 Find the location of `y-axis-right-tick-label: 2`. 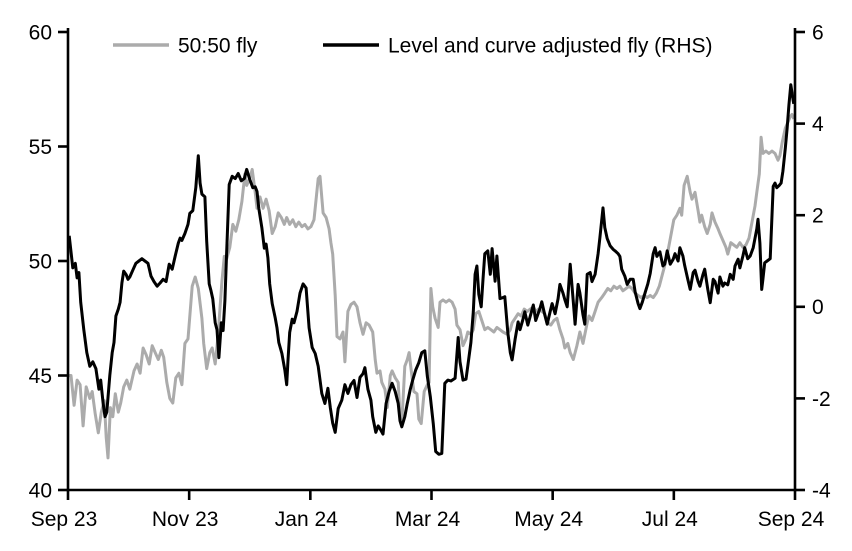

y-axis-right-tick-label: 2 is located at coordinates (818, 216).